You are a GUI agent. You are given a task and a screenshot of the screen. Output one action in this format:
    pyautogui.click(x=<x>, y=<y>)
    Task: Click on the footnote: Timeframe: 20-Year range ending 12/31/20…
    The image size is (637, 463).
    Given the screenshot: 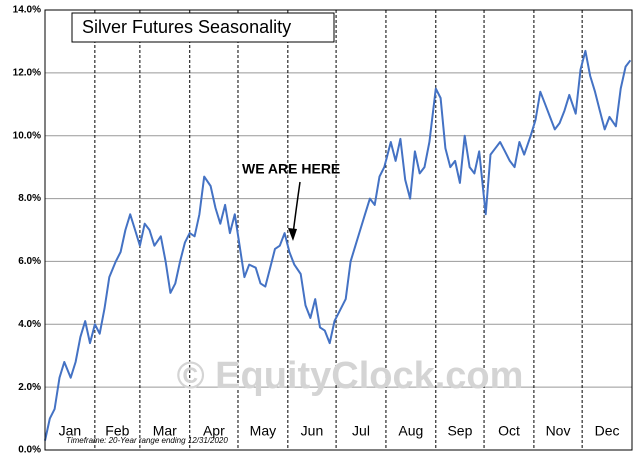 What is the action you would take?
    pyautogui.click(x=147, y=440)
    